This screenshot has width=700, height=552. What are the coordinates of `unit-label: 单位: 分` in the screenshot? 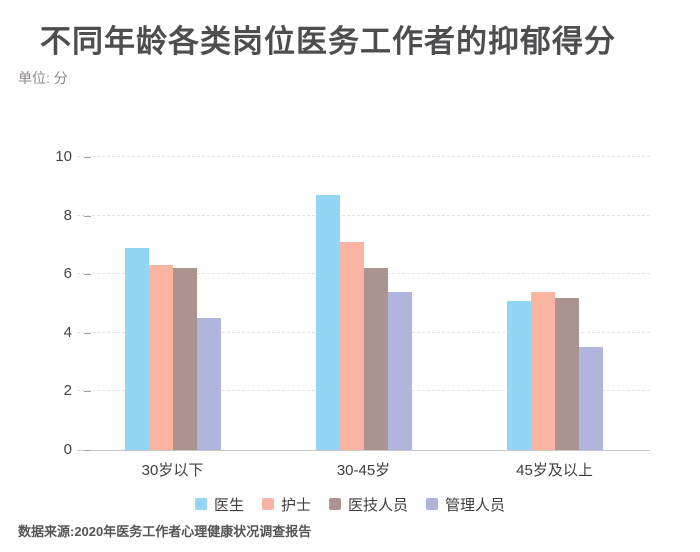 It's located at (43, 78).